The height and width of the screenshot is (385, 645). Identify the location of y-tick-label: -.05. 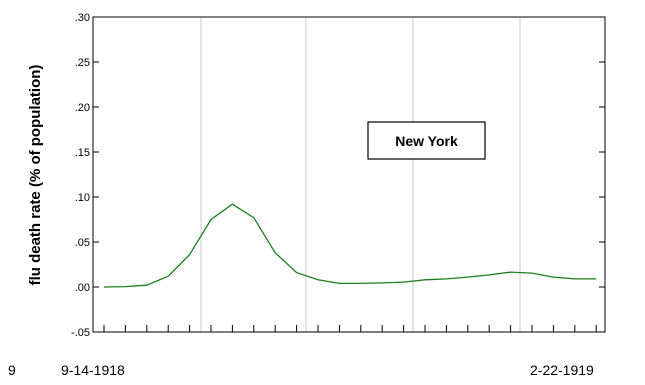
(80, 333).